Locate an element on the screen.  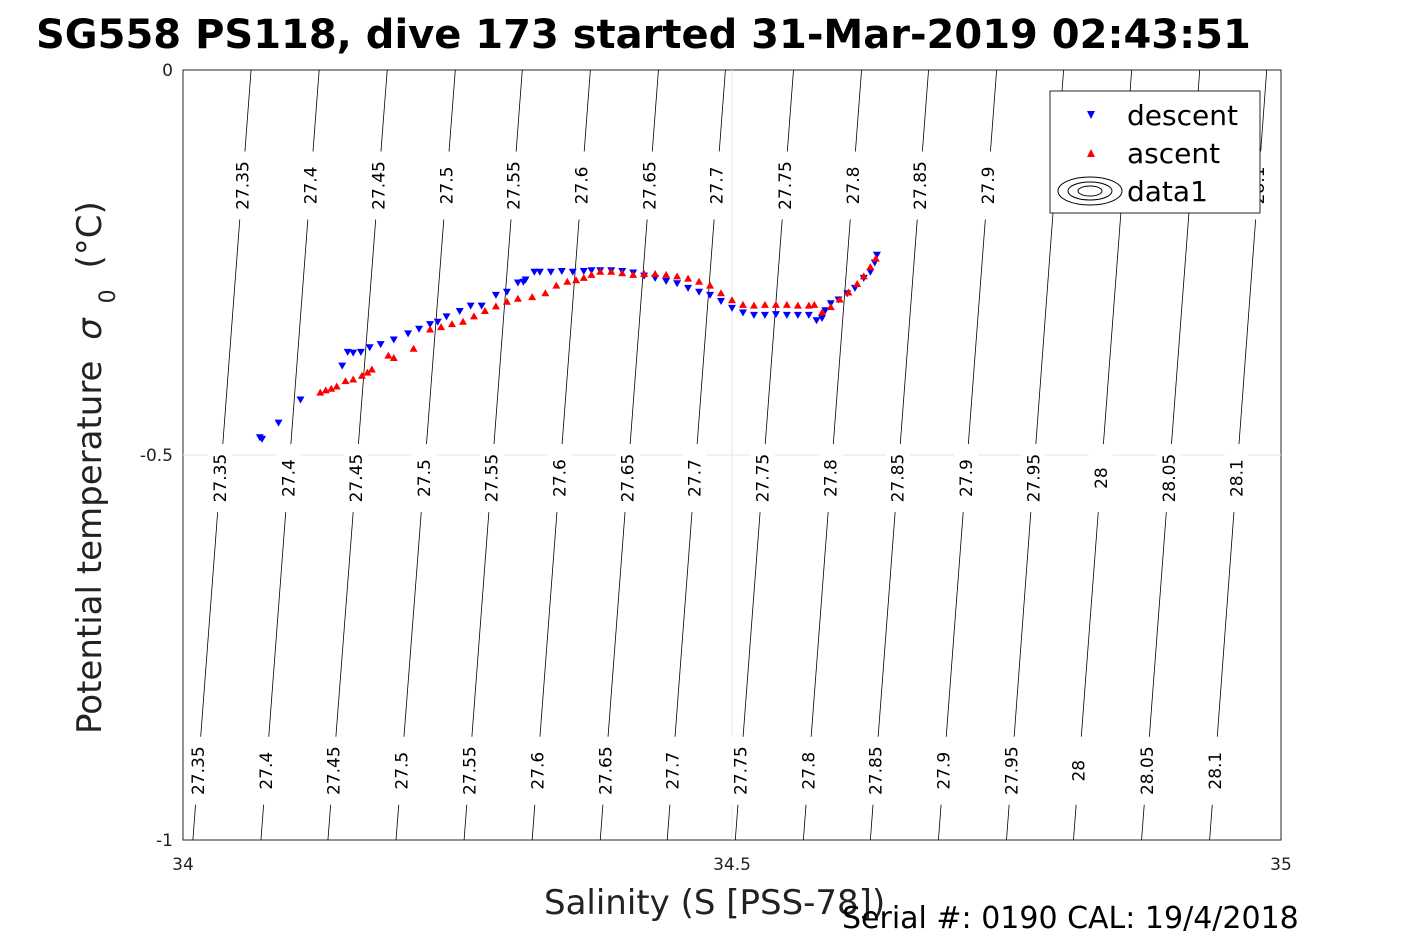
y-axis-ticks: 0 -0.5 -1 is located at coordinates (156, 456).